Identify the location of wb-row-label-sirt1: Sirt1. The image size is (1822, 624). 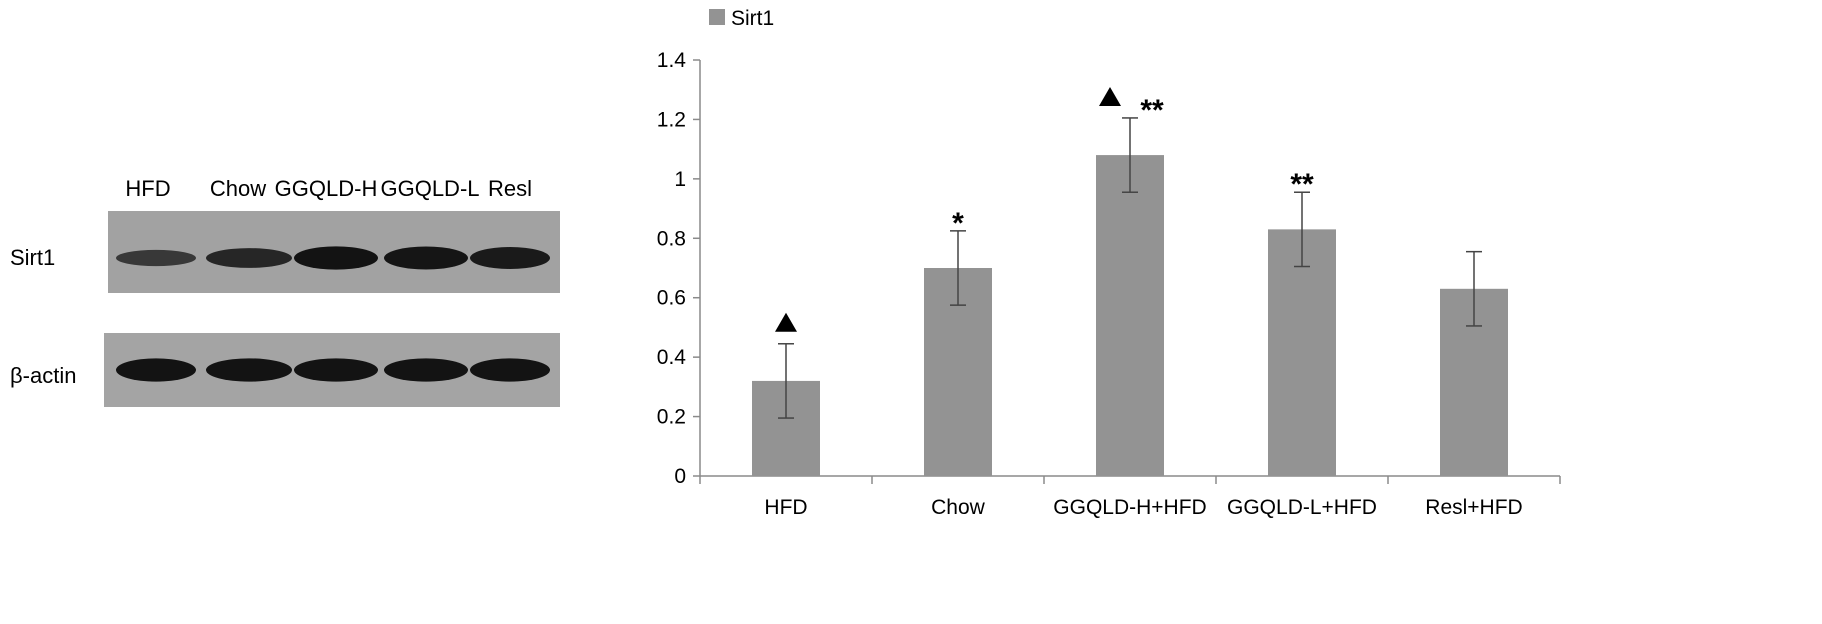
(32, 257).